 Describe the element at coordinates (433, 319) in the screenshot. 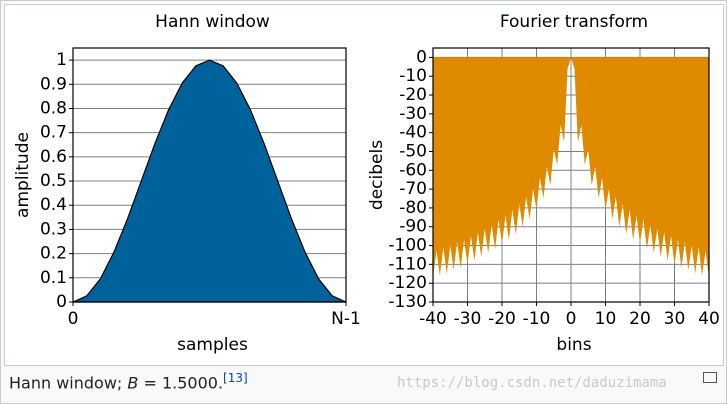

I see `x-tick-label: -40` at that location.